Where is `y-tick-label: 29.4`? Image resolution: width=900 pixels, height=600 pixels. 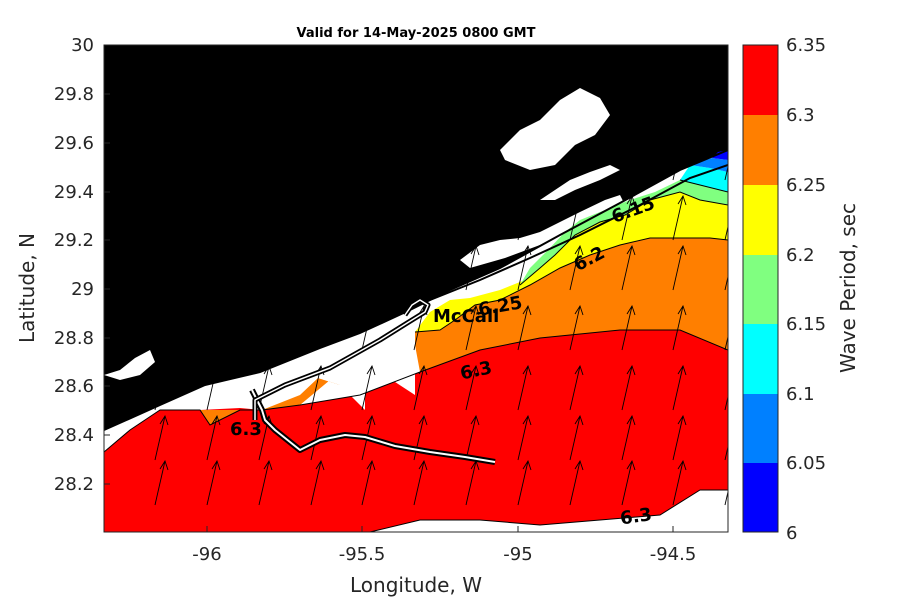
y-tick-label: 29.4 is located at coordinates (74, 192).